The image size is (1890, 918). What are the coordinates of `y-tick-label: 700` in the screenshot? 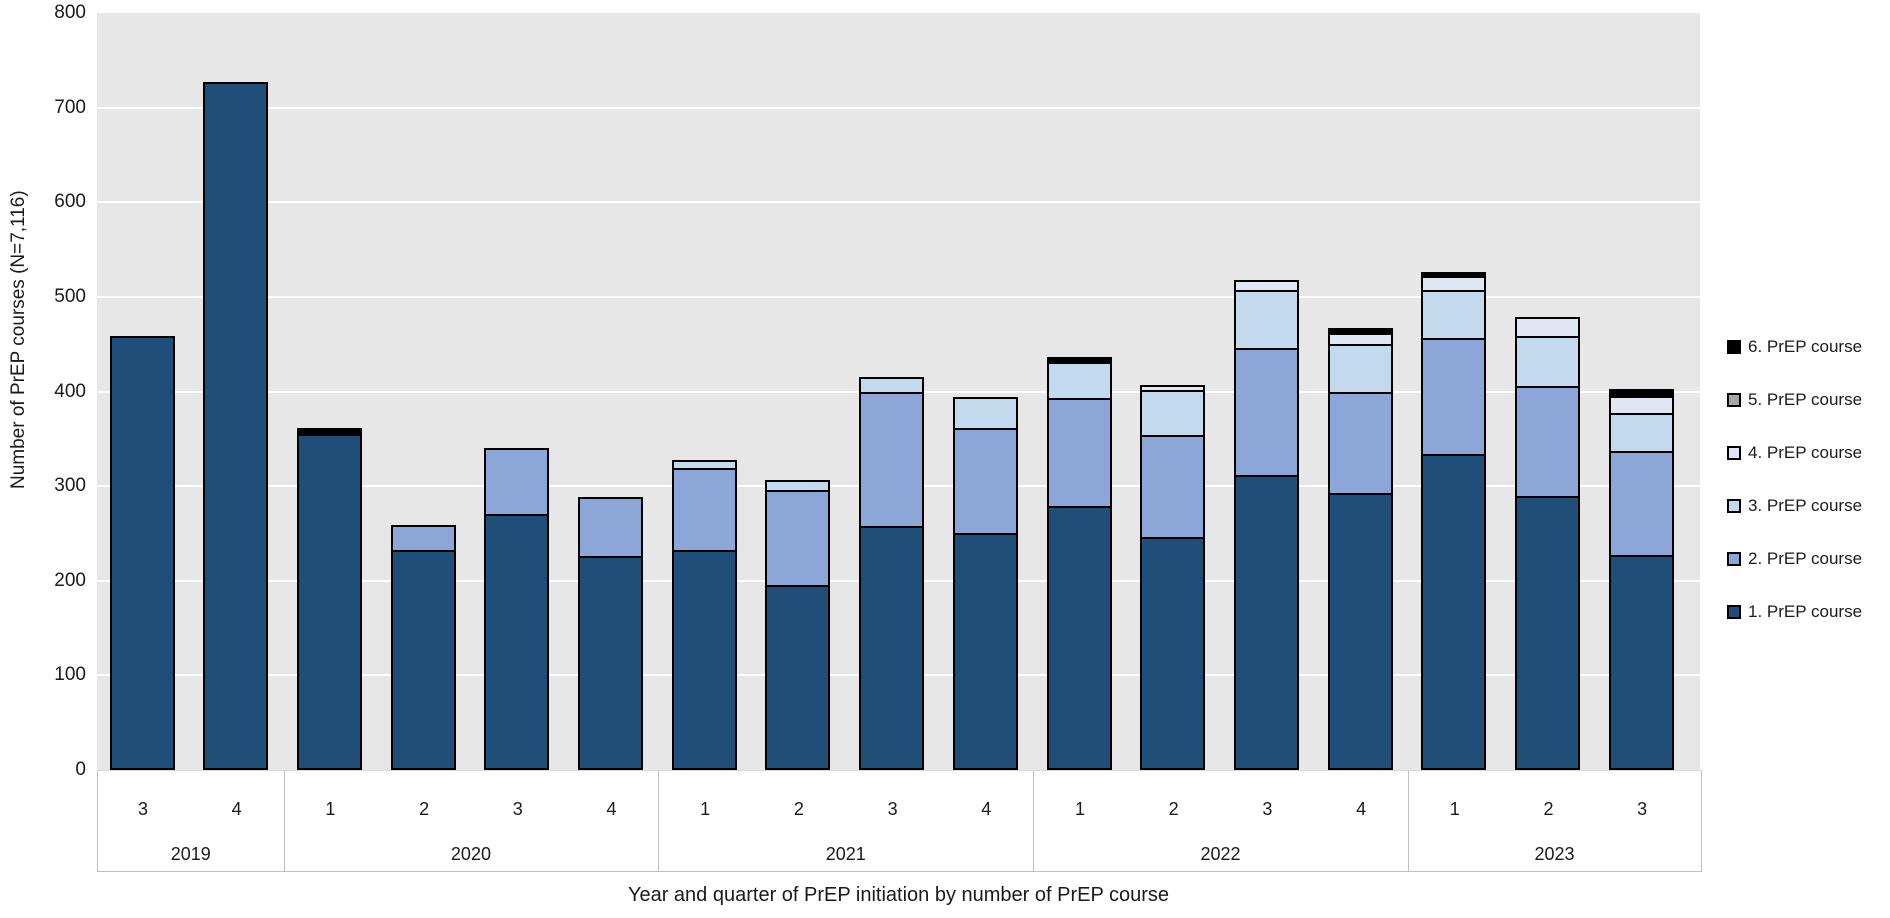 It's located at (70, 107).